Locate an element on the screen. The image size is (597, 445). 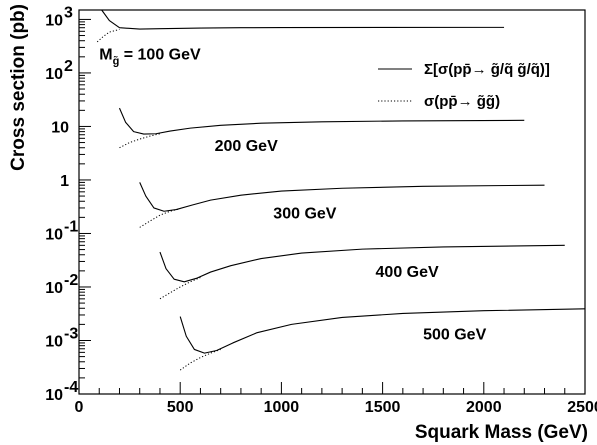
annotation-main: M is located at coordinates (105, 54).